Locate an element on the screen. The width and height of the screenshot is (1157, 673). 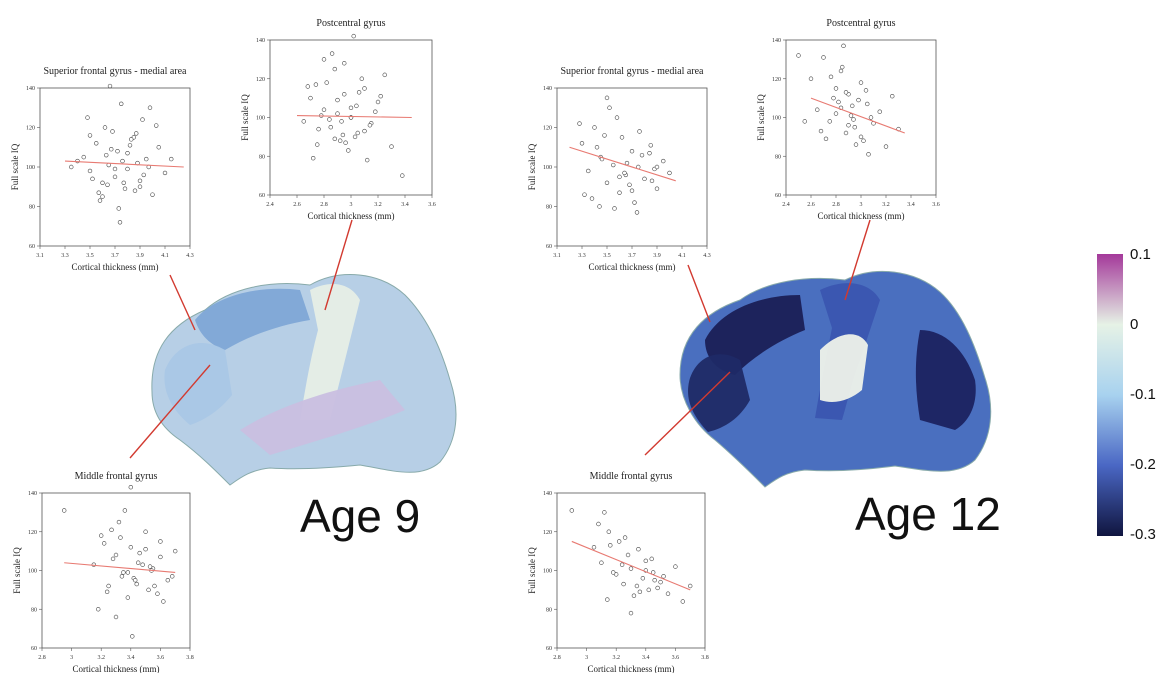
y-tick-label: 100 is located at coordinates (776, 119).